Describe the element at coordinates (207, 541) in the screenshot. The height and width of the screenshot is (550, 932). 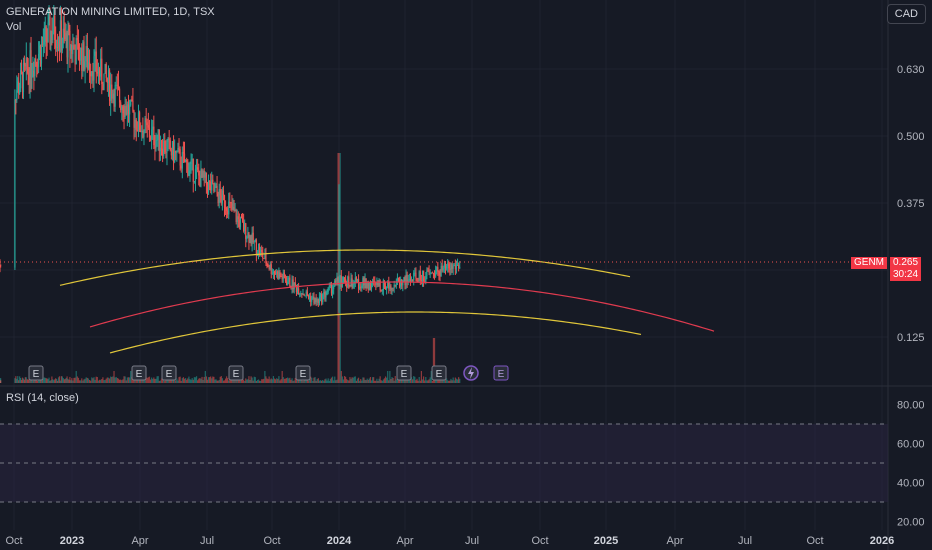
I see `time-tick-label: Jul` at that location.